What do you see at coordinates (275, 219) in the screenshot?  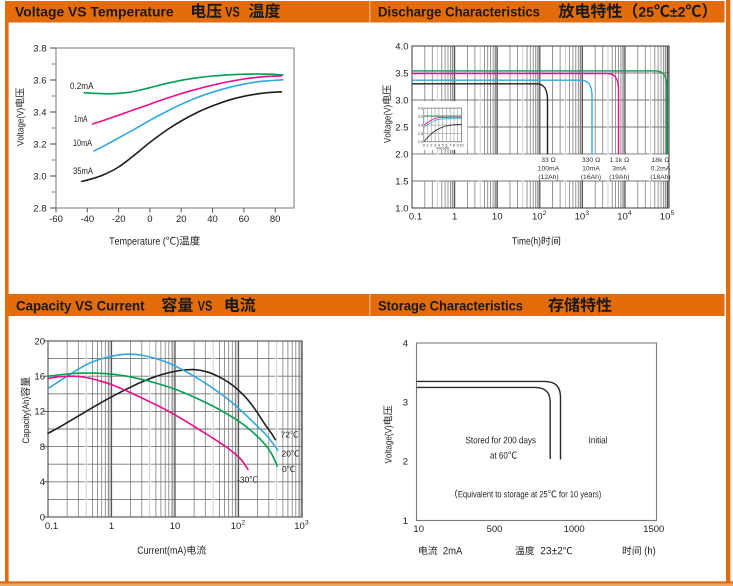 I see `svg-text: 80` at bounding box center [275, 219].